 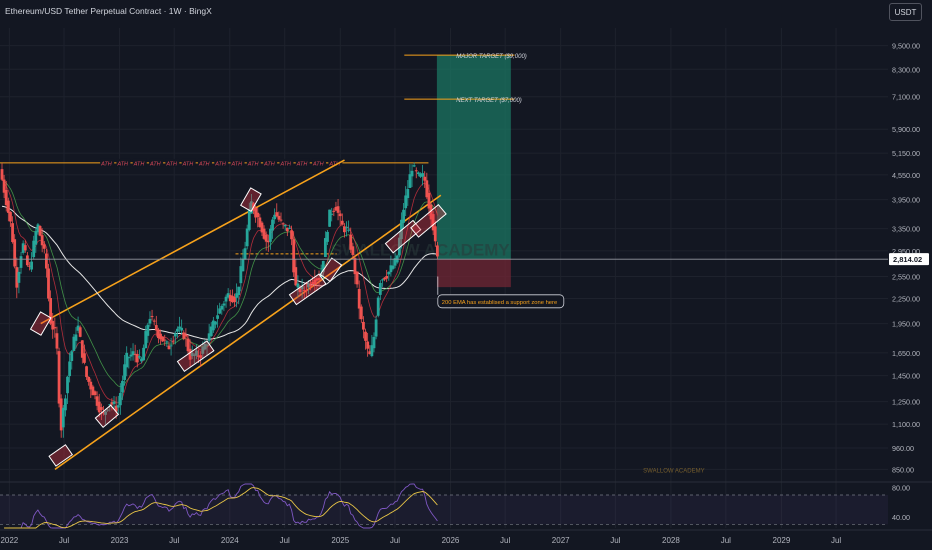 What do you see at coordinates (219, 272) in the screenshot?
I see `ema-200-line` at bounding box center [219, 272].